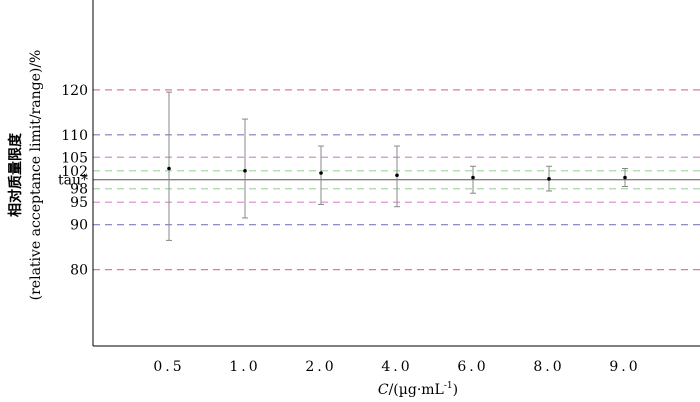 The height and width of the screenshot is (402, 700). Describe the element at coordinates (548, 367) in the screenshot. I see `x-tick-label: 8.0` at that location.